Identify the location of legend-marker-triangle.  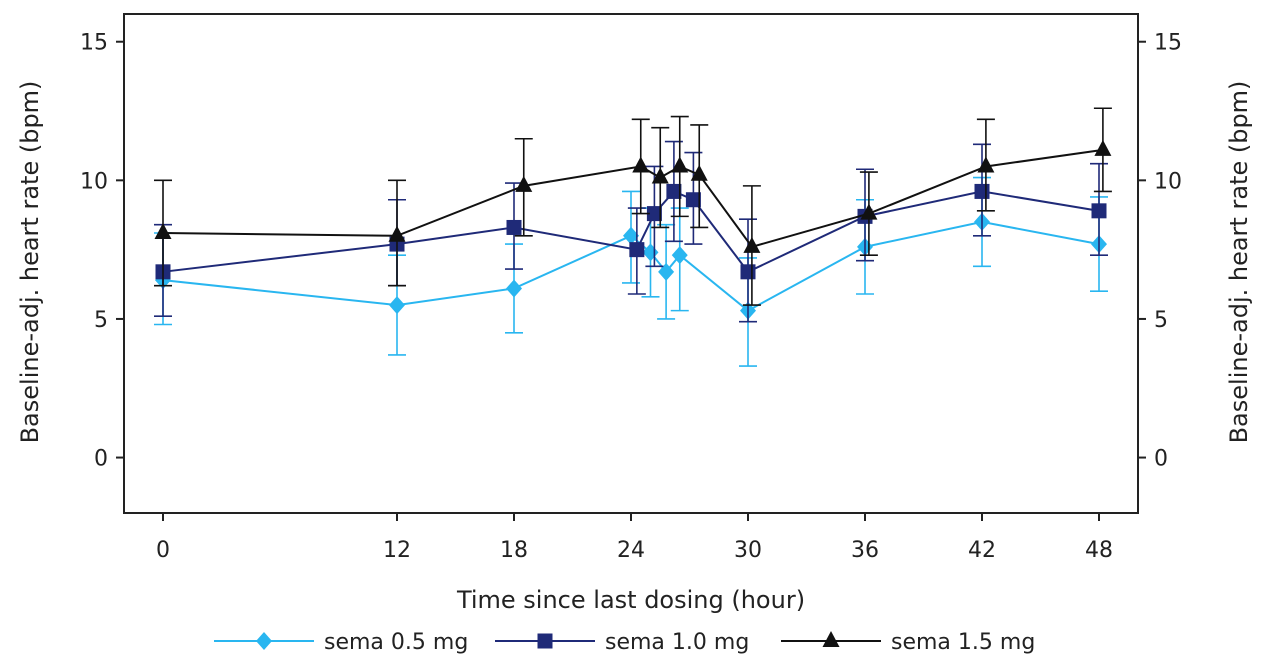
(831, 639).